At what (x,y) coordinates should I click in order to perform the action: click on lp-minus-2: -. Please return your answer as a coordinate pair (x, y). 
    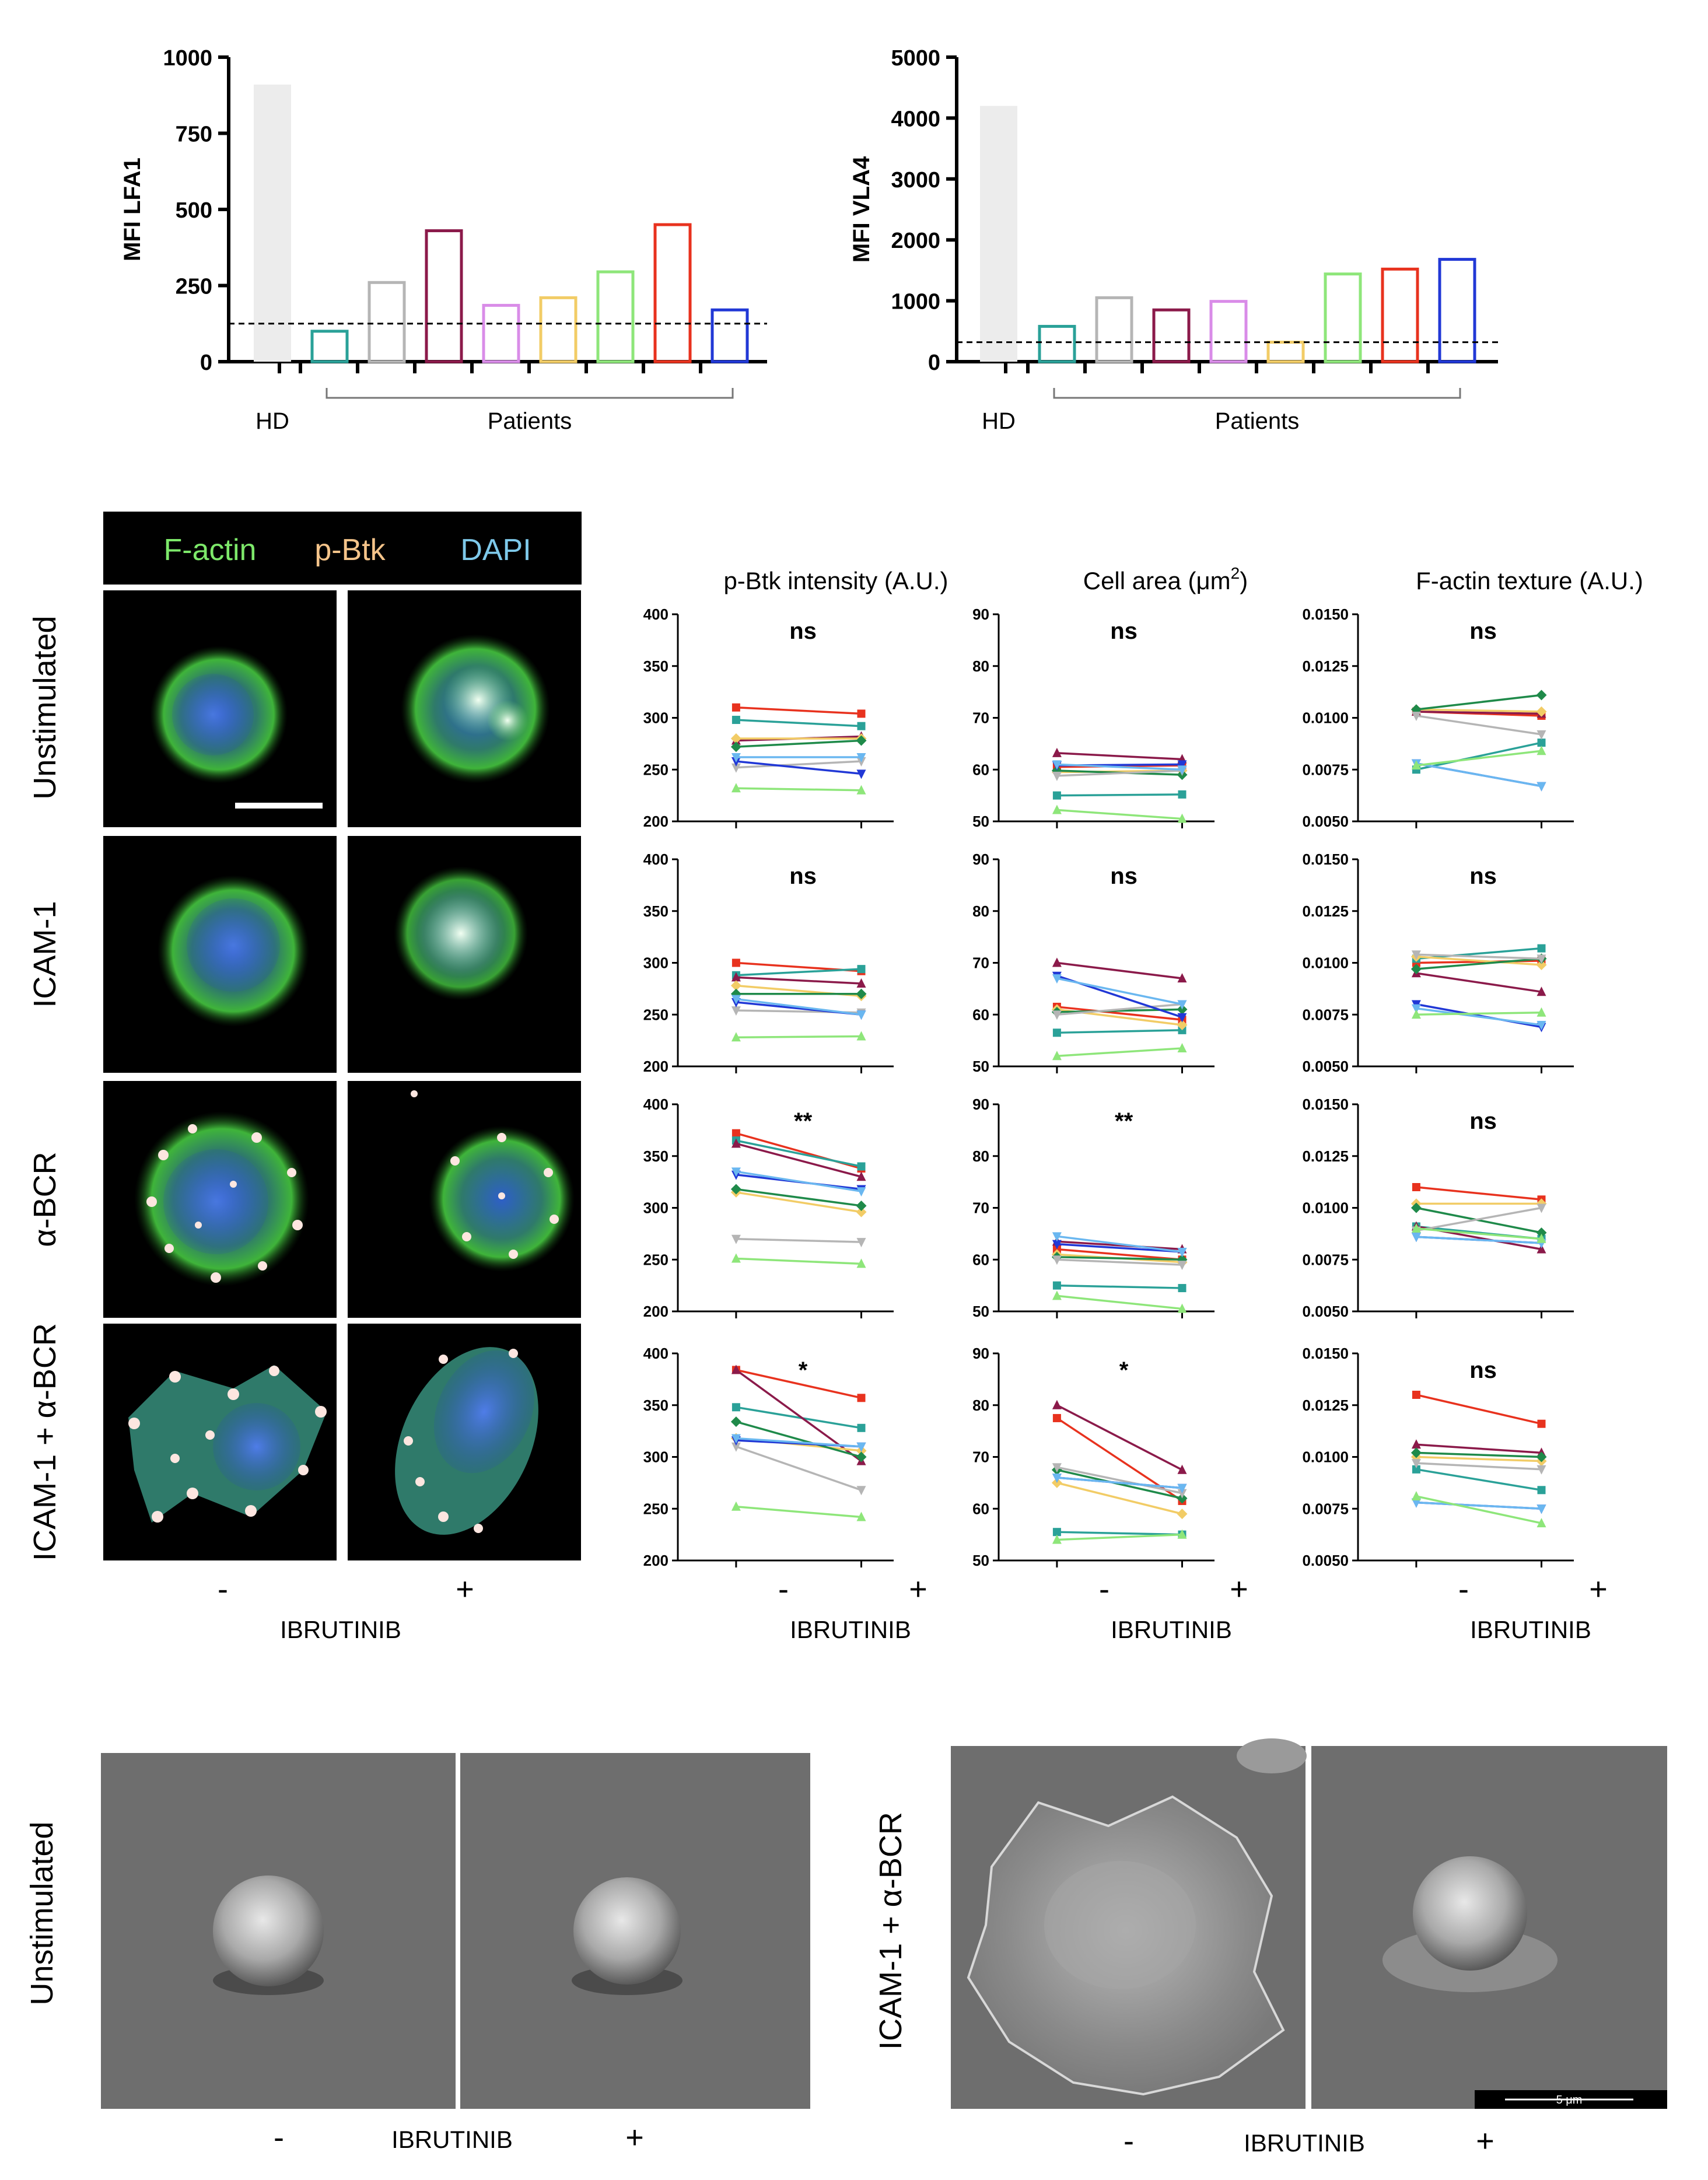
    Looking at the image, I should click on (1104, 1589).